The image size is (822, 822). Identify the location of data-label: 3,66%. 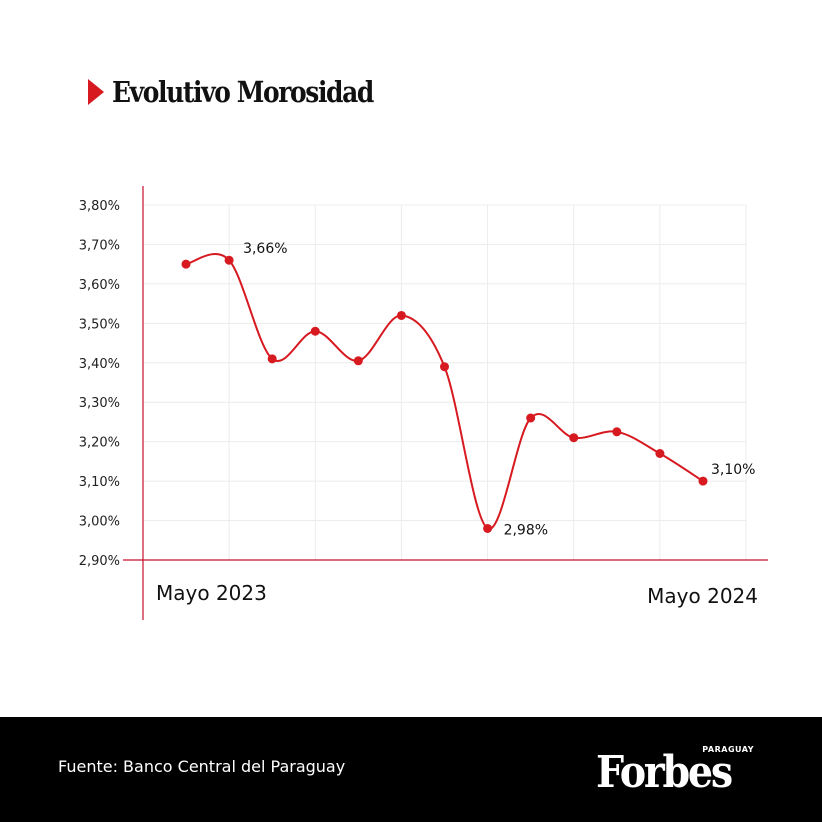
(265, 249).